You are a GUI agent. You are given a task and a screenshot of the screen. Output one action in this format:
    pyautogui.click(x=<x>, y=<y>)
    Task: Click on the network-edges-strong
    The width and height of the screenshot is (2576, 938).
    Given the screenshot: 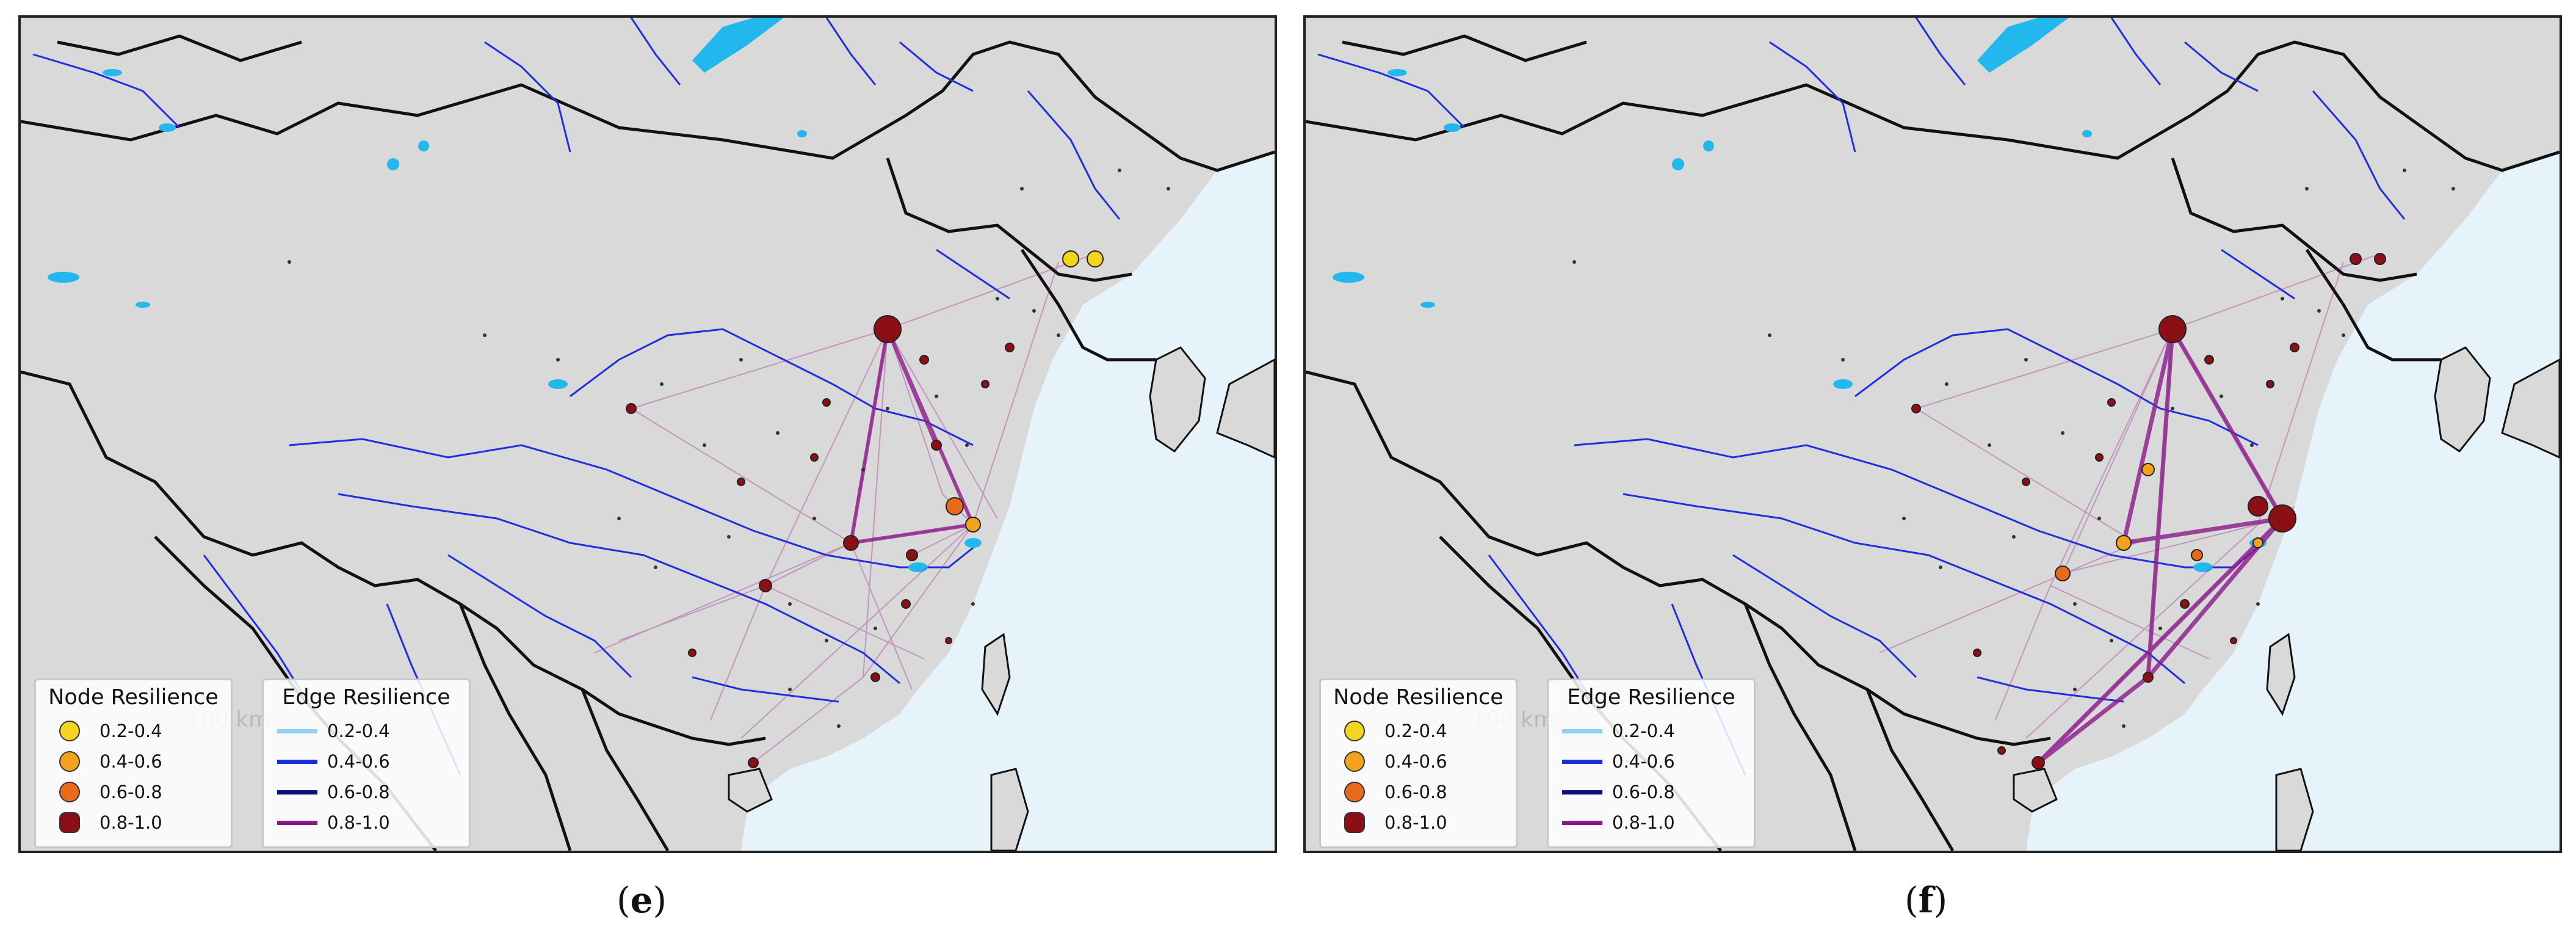 What is the action you would take?
    pyautogui.click(x=912, y=436)
    